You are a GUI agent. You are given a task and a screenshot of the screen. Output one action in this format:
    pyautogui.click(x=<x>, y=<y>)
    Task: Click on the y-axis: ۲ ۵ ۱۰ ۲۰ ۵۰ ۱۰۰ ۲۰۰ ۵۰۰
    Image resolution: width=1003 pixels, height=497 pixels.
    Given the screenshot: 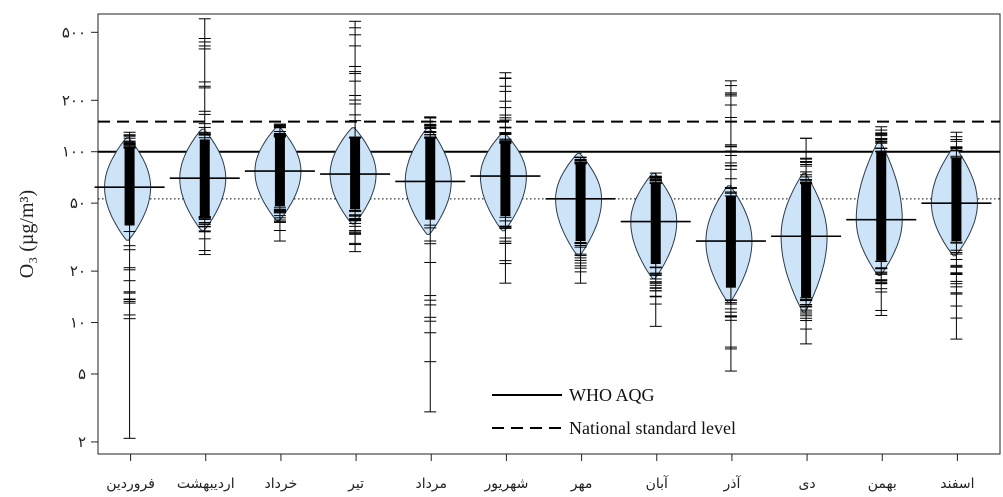 What is the action you would take?
    pyautogui.click(x=80, y=237)
    